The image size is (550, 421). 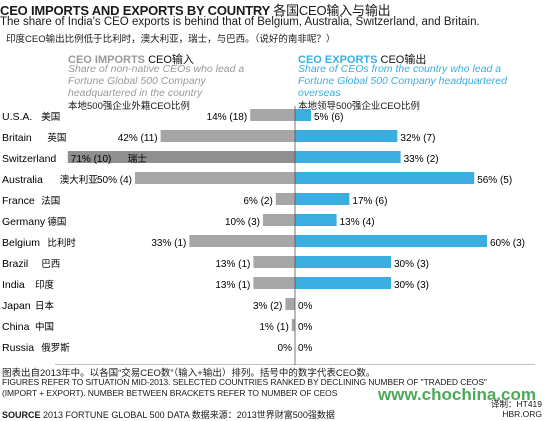 What do you see at coordinates (456, 394) in the screenshot?
I see `watermark-text: www.chochina.com` at bounding box center [456, 394].